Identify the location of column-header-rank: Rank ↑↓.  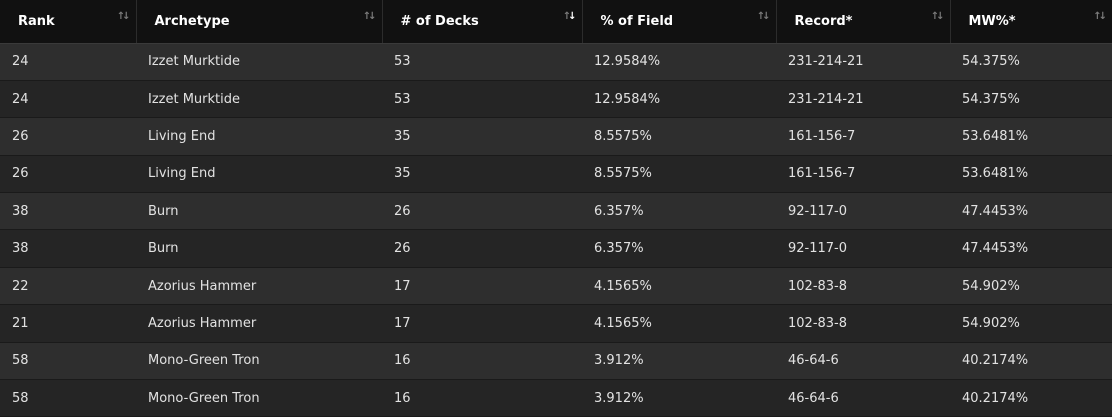
(68, 22).